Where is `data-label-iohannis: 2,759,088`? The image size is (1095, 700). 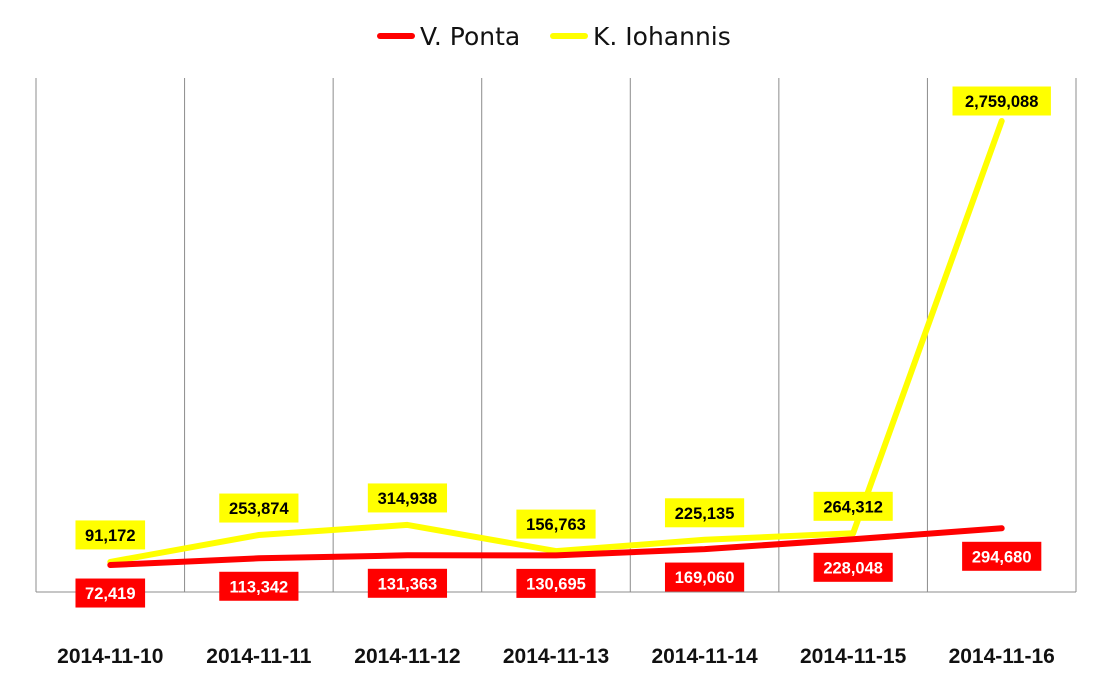
data-label-iohannis: 2,759,088 is located at coordinates (1001, 101).